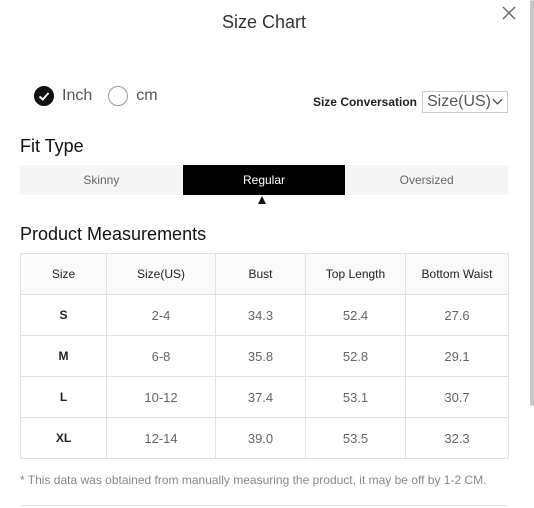  I want to click on table-cell: M, so click(63, 356).